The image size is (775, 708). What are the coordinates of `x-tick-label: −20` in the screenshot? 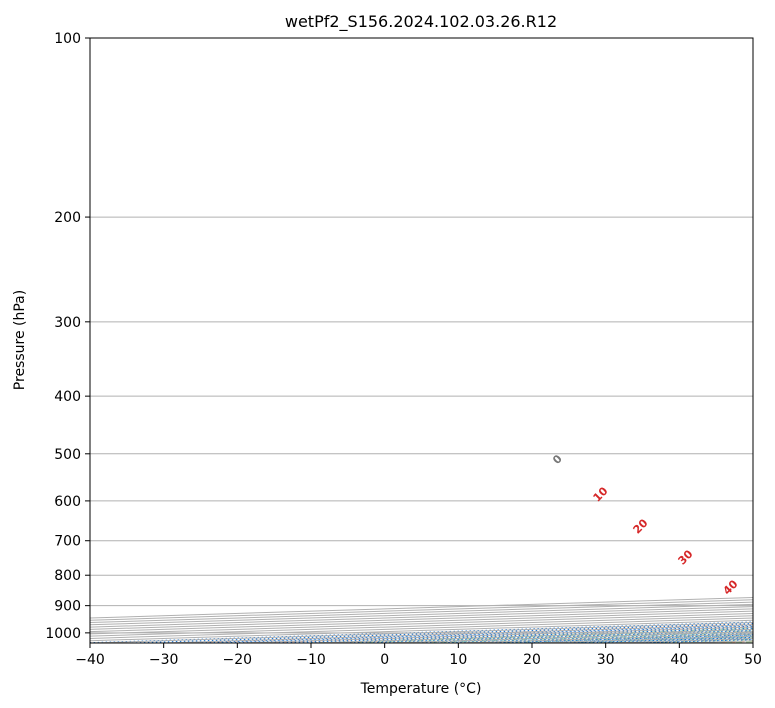 It's located at (238, 660).